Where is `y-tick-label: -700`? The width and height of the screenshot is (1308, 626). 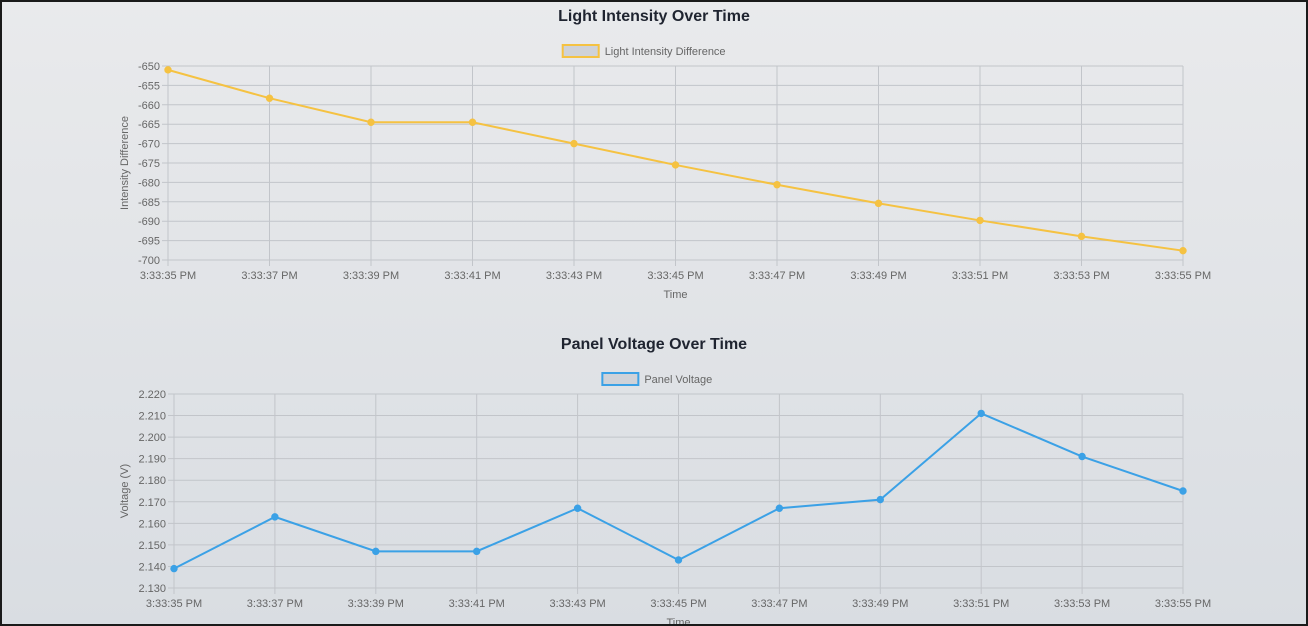 y-tick-label: -700 is located at coordinates (149, 261).